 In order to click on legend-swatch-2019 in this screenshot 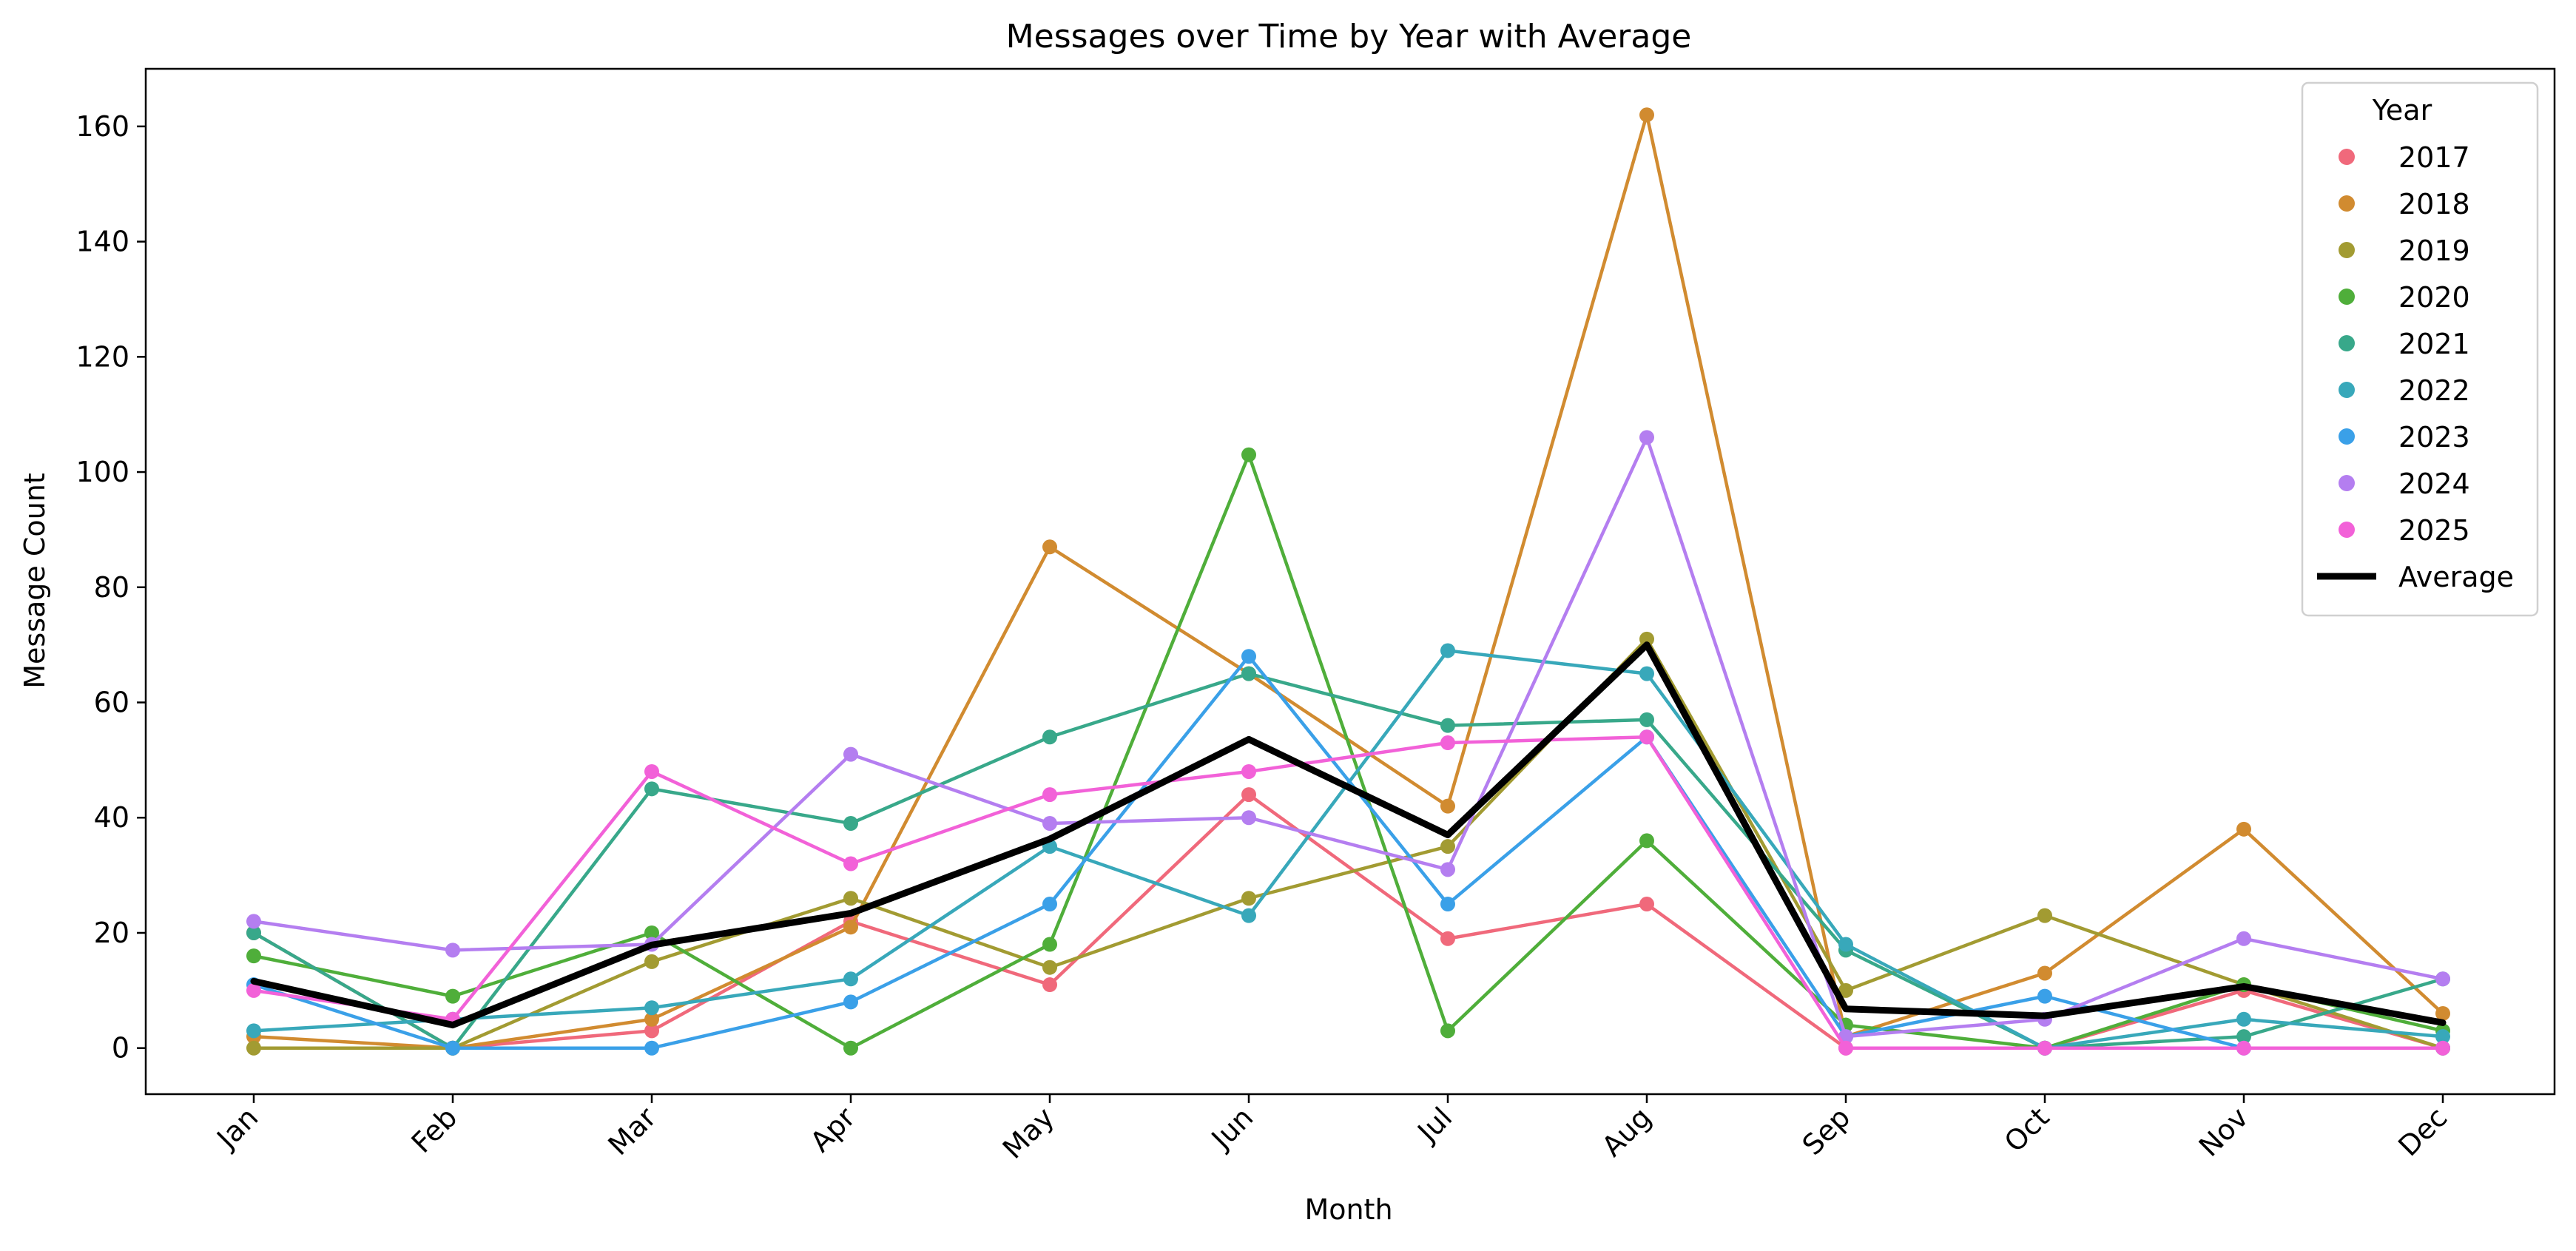, I will do `click(2347, 250)`.